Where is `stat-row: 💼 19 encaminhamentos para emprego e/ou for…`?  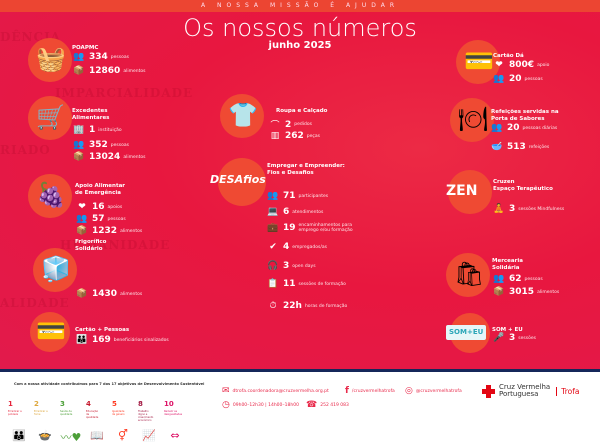 stat-row: 💼 19 encaminhamentos para emprego e/ou for… is located at coordinates (317, 228).